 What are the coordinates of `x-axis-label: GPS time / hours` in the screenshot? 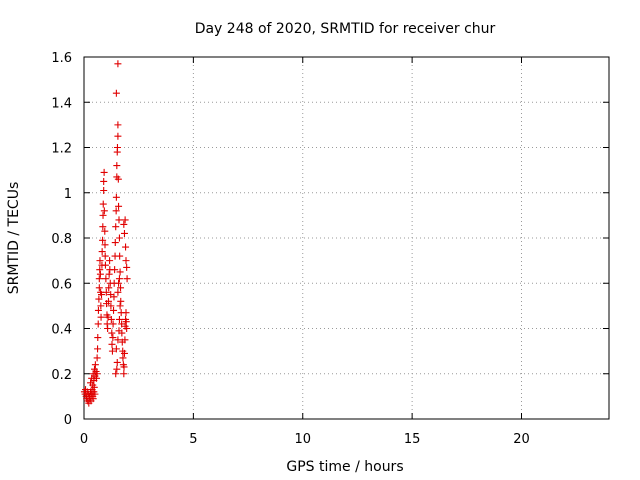 It's located at (344, 467).